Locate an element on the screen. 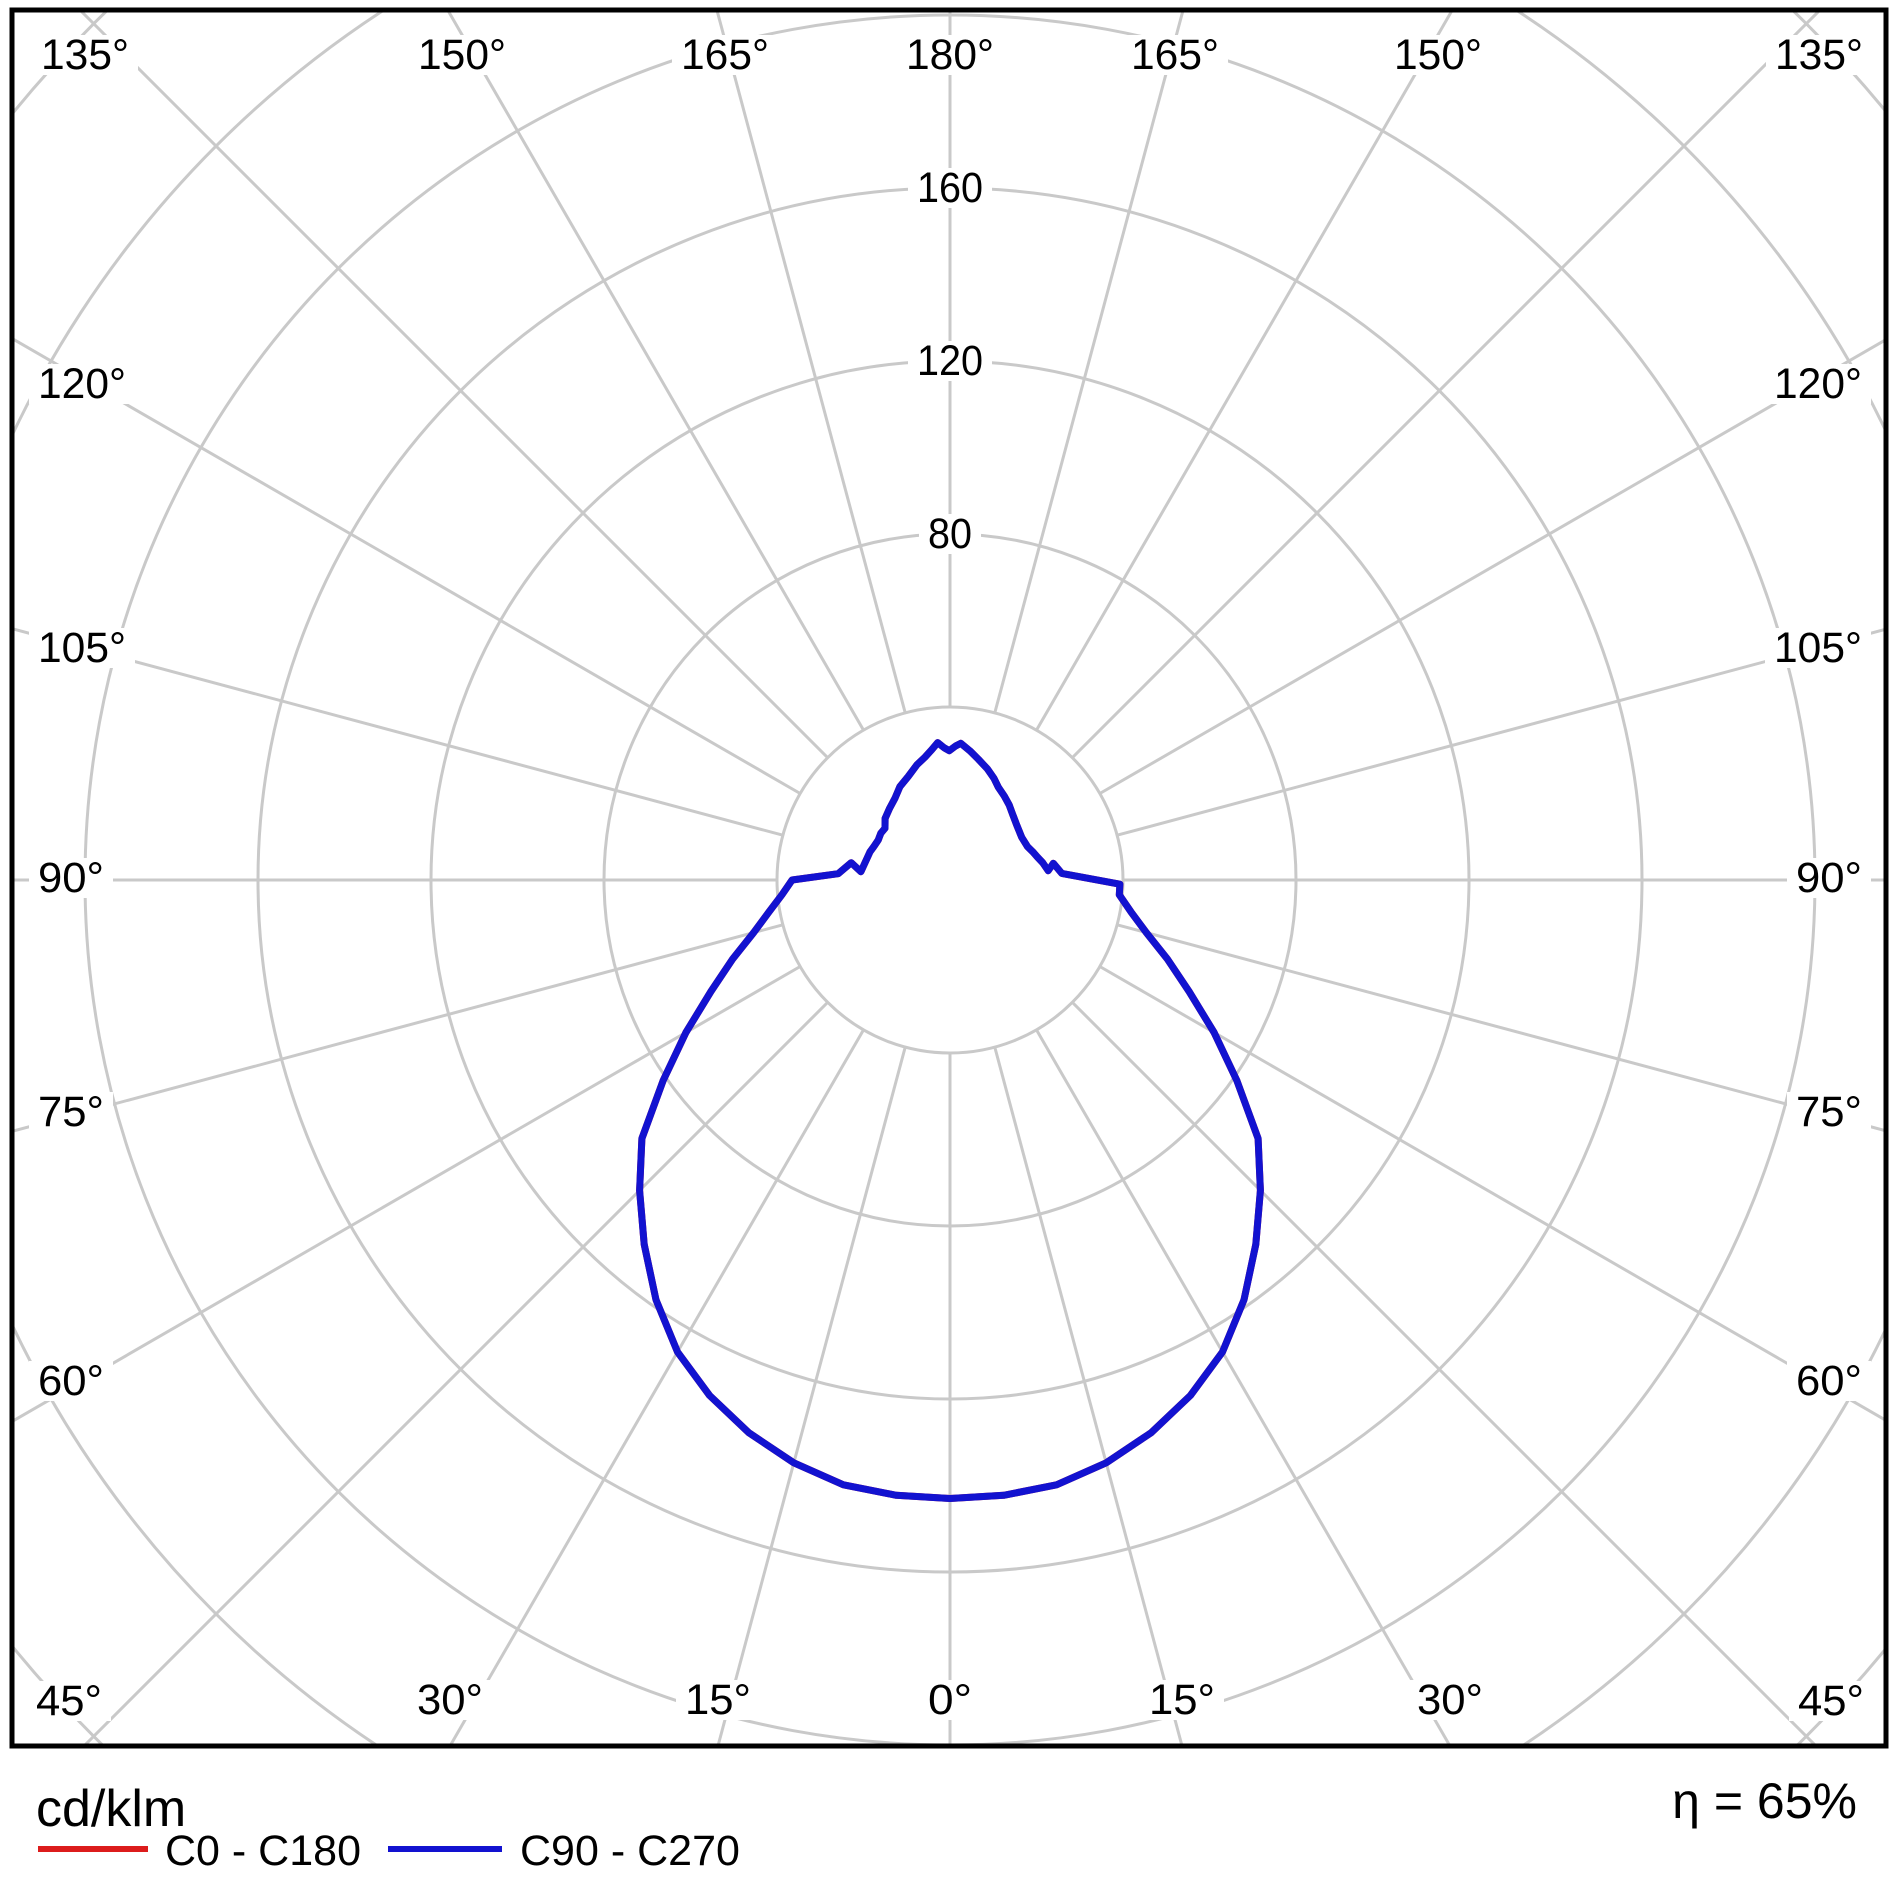 This screenshot has height=1900, width=1900. ring-label-80: 80 is located at coordinates (950, 534).